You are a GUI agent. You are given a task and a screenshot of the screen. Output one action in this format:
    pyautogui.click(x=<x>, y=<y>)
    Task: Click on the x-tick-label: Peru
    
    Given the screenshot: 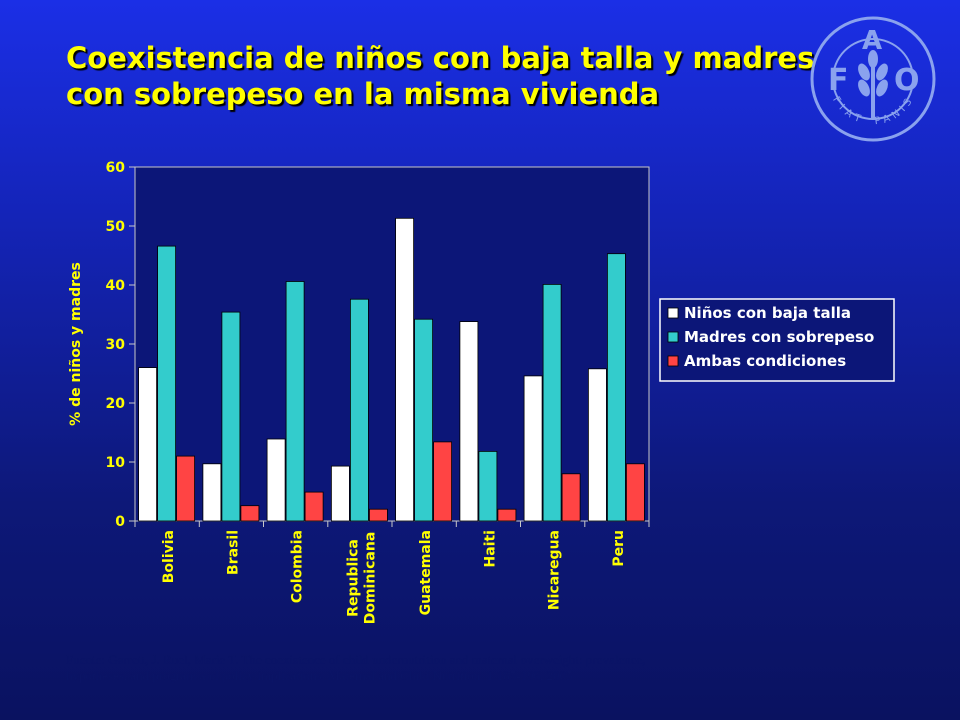 What is the action you would take?
    pyautogui.click(x=619, y=548)
    